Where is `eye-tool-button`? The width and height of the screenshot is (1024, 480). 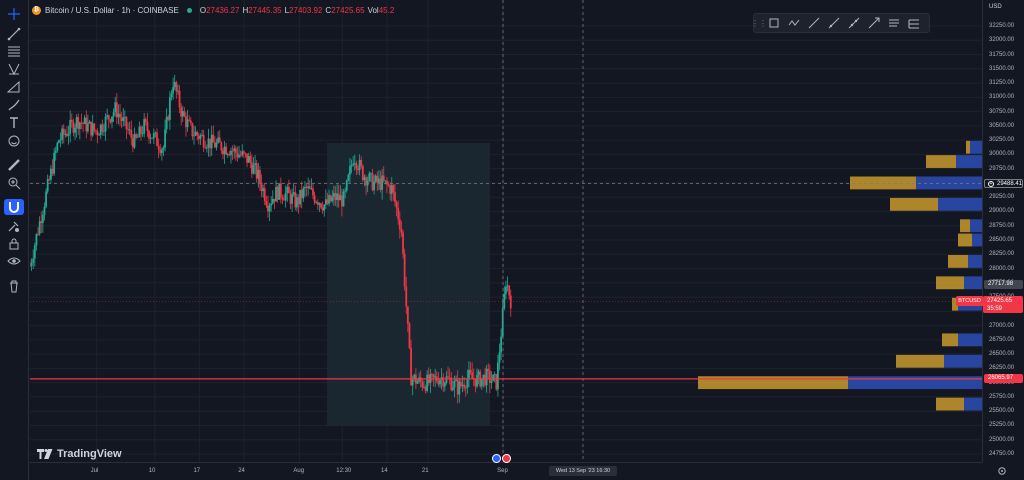
eye-tool-button is located at coordinates (14, 261).